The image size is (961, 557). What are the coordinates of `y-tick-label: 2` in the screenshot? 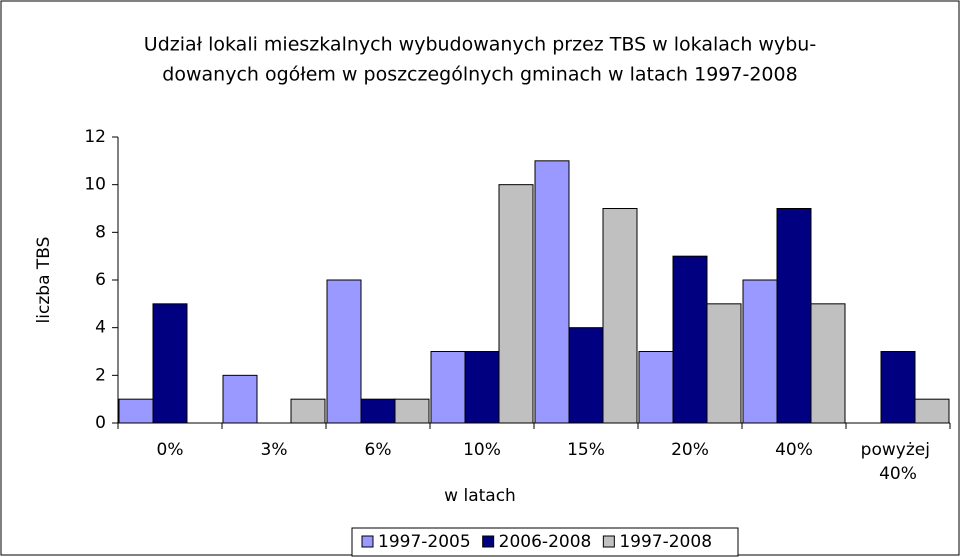 It's located at (100, 375).